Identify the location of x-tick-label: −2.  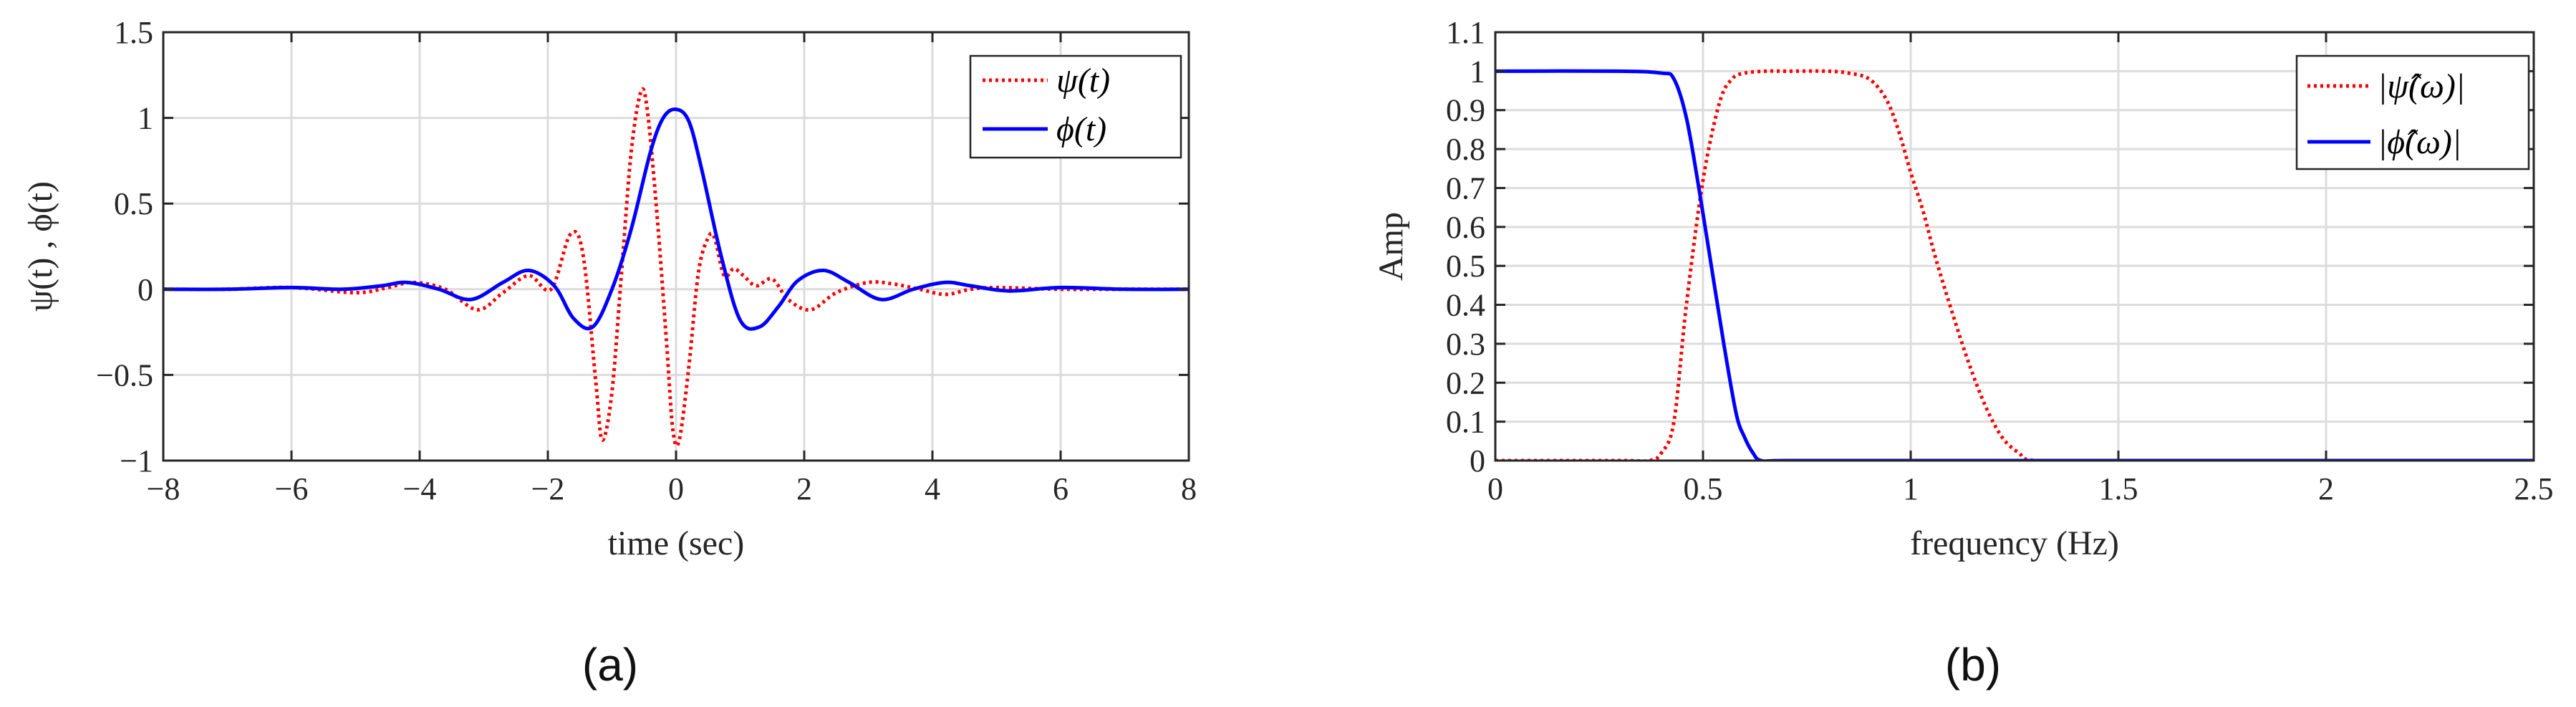
(548, 488).